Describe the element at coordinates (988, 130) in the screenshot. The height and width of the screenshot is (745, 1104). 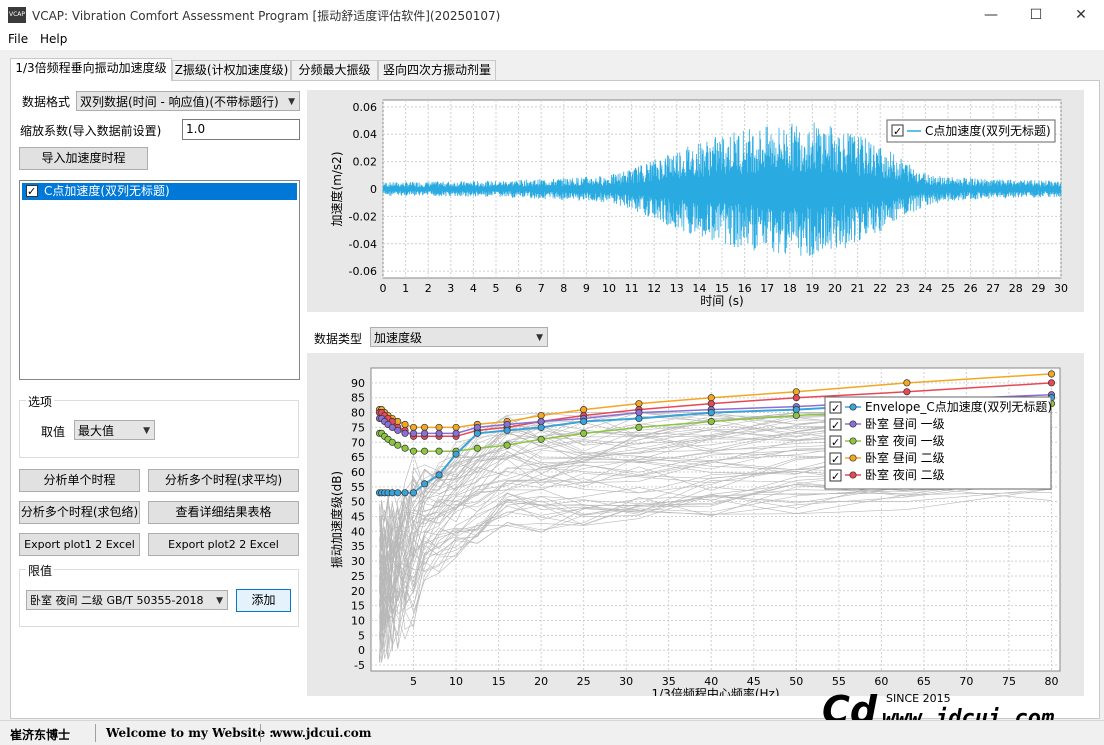
I see `legend-entry: C点加速度(双列无标题)` at that location.